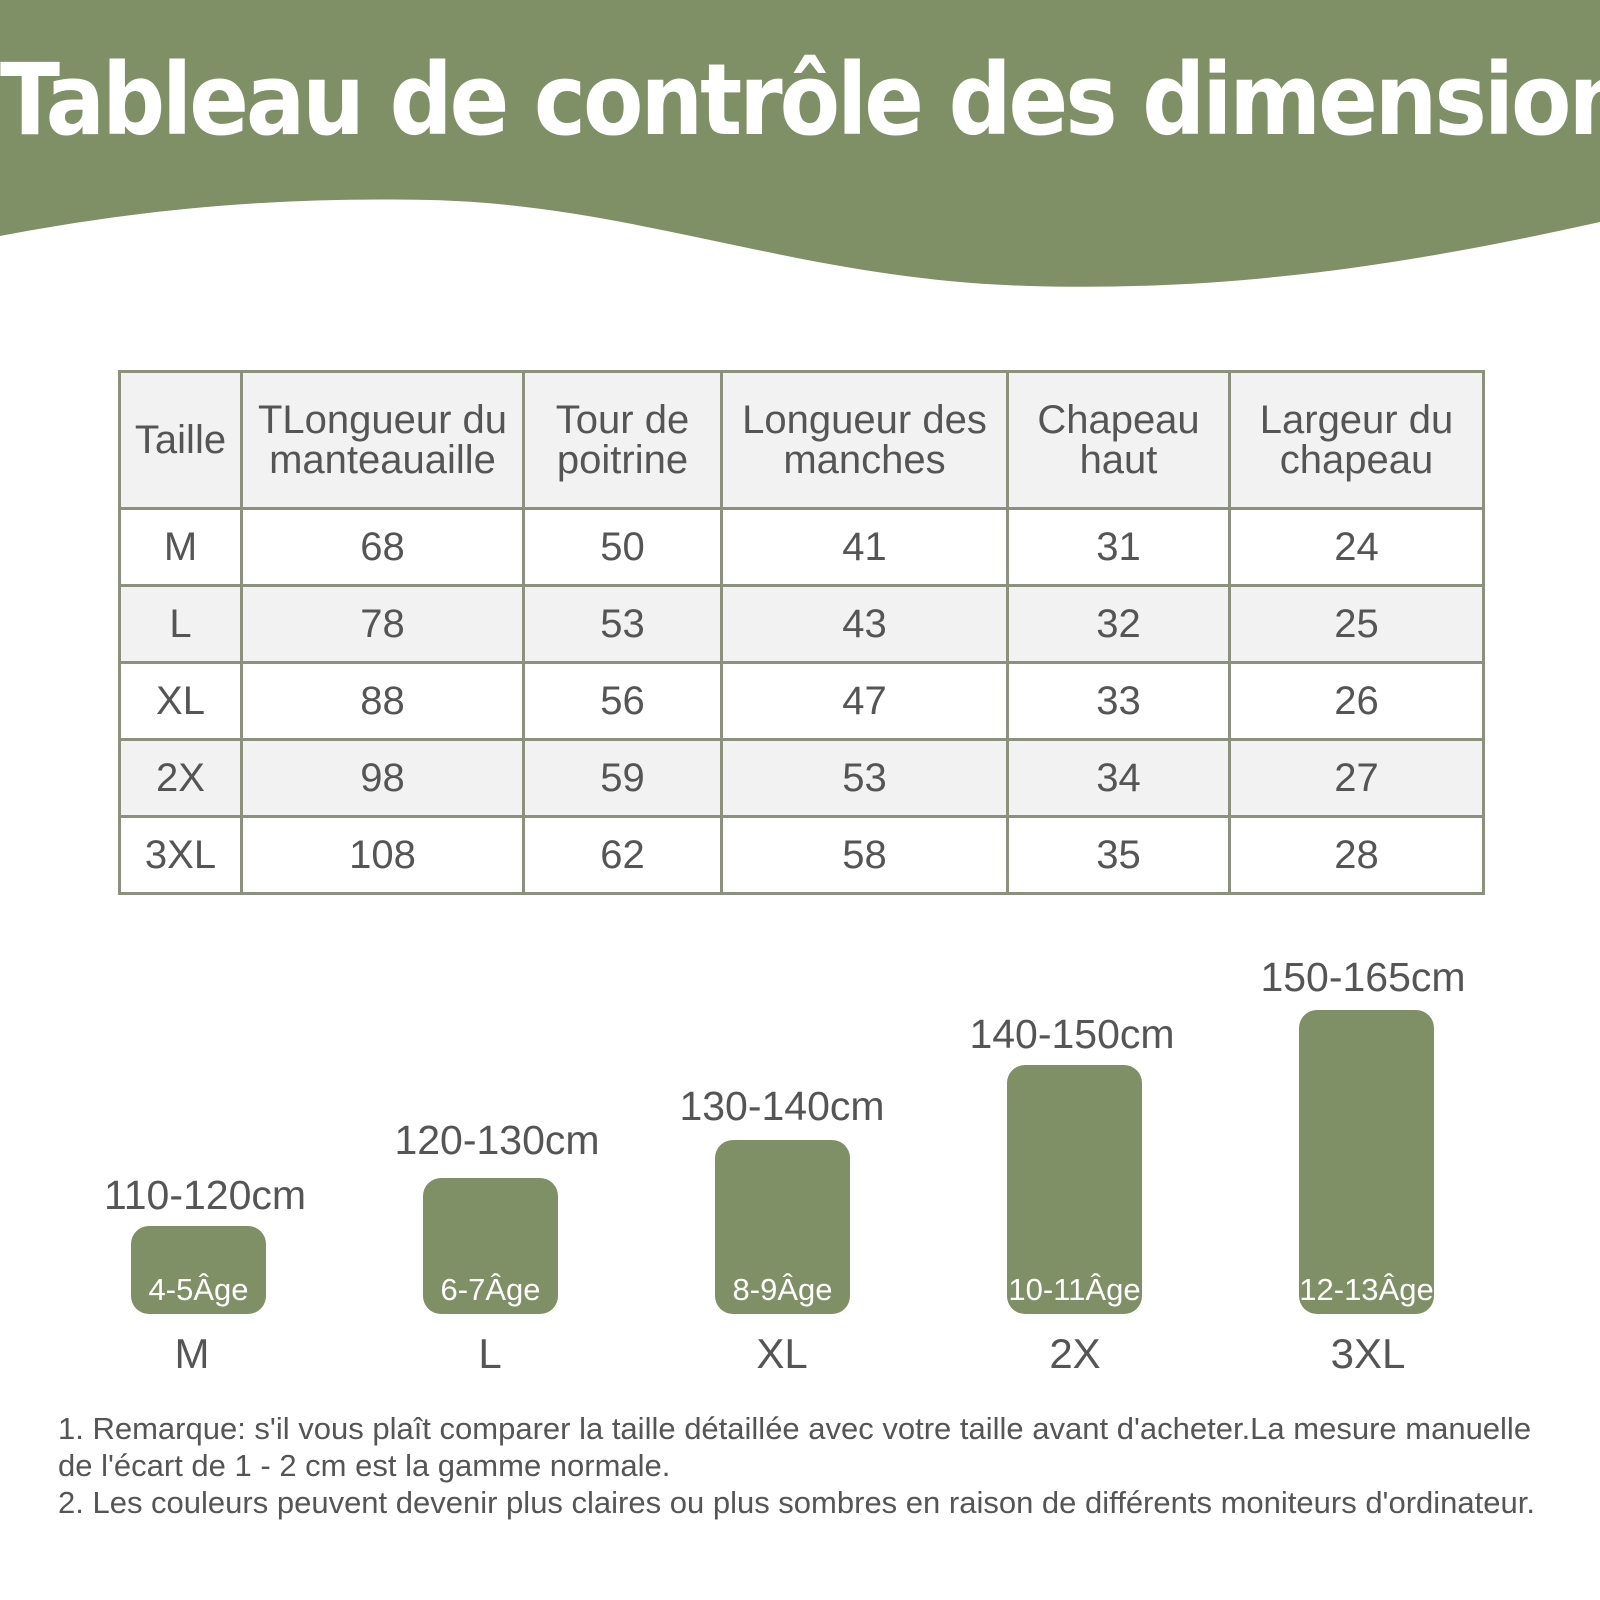 This screenshot has height=1600, width=1600. I want to click on table-row: XL 88 56 47 33 26, so click(801, 701).